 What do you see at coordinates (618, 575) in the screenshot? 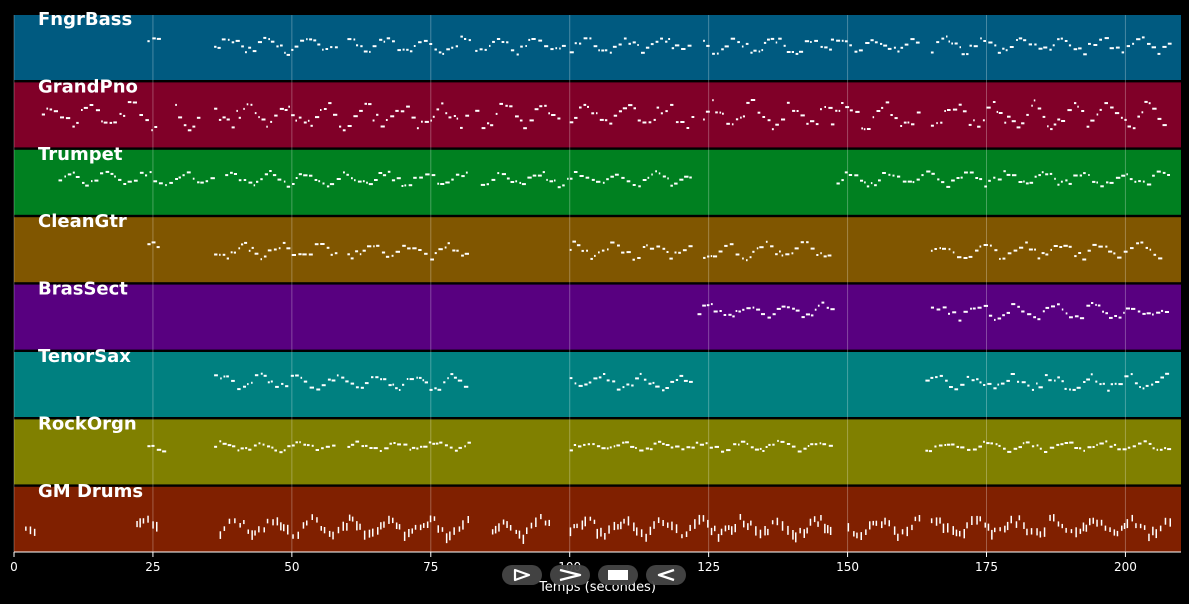
I see `stop-button` at bounding box center [618, 575].